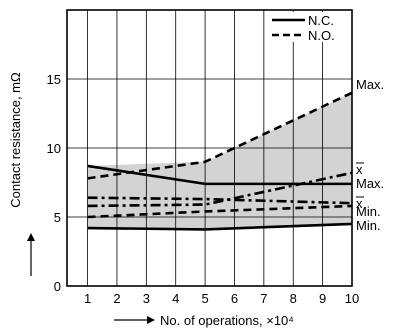 The height and width of the screenshot is (335, 401). I want to click on x-tick-label: 9, so click(322, 298).